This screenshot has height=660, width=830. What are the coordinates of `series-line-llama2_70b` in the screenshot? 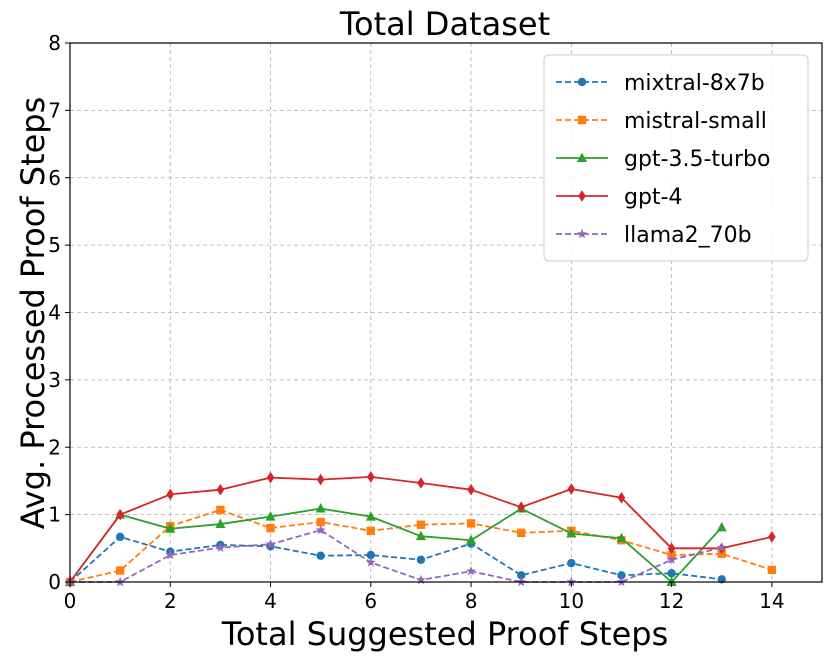 It's located at (396, 556).